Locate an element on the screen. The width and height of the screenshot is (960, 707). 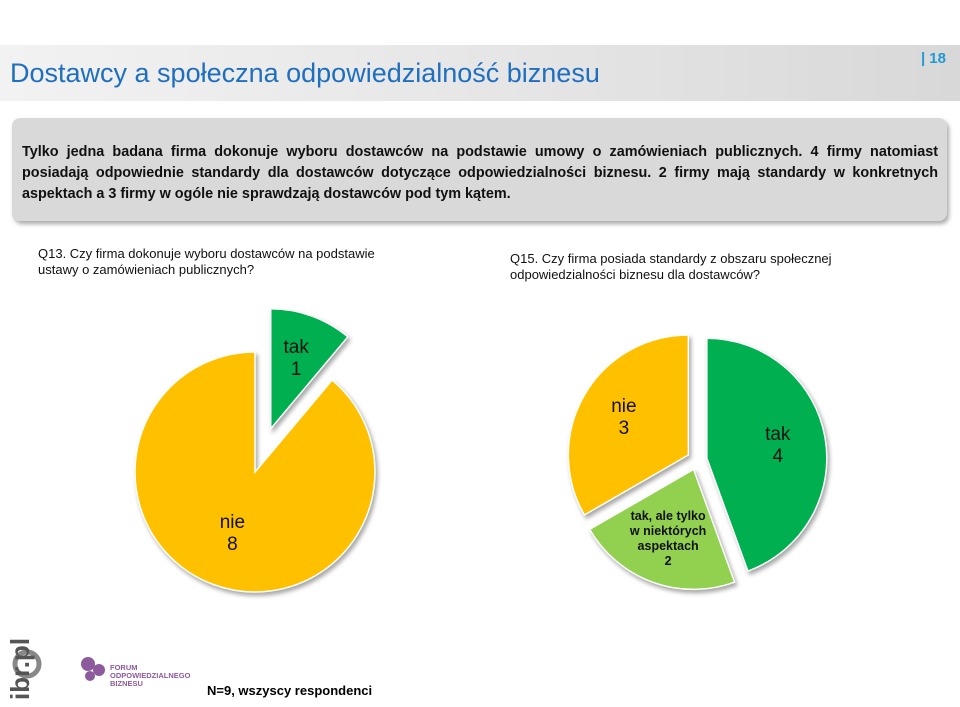
value-label: 2 is located at coordinates (668, 561).